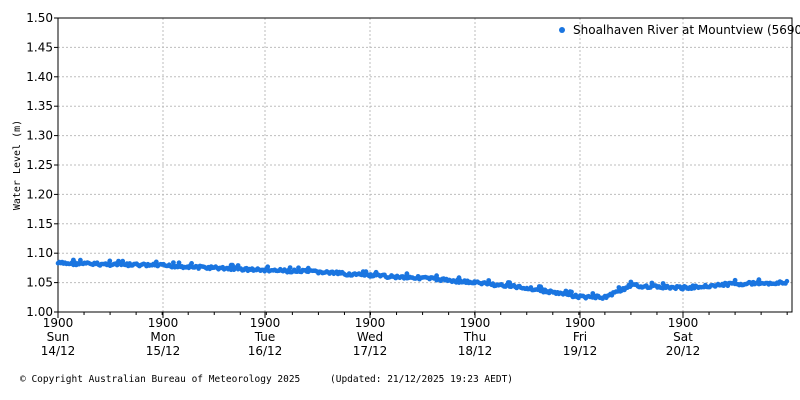 This screenshot has height=400, width=800. I want to click on x-tick-label-day: Sat, so click(683, 337).